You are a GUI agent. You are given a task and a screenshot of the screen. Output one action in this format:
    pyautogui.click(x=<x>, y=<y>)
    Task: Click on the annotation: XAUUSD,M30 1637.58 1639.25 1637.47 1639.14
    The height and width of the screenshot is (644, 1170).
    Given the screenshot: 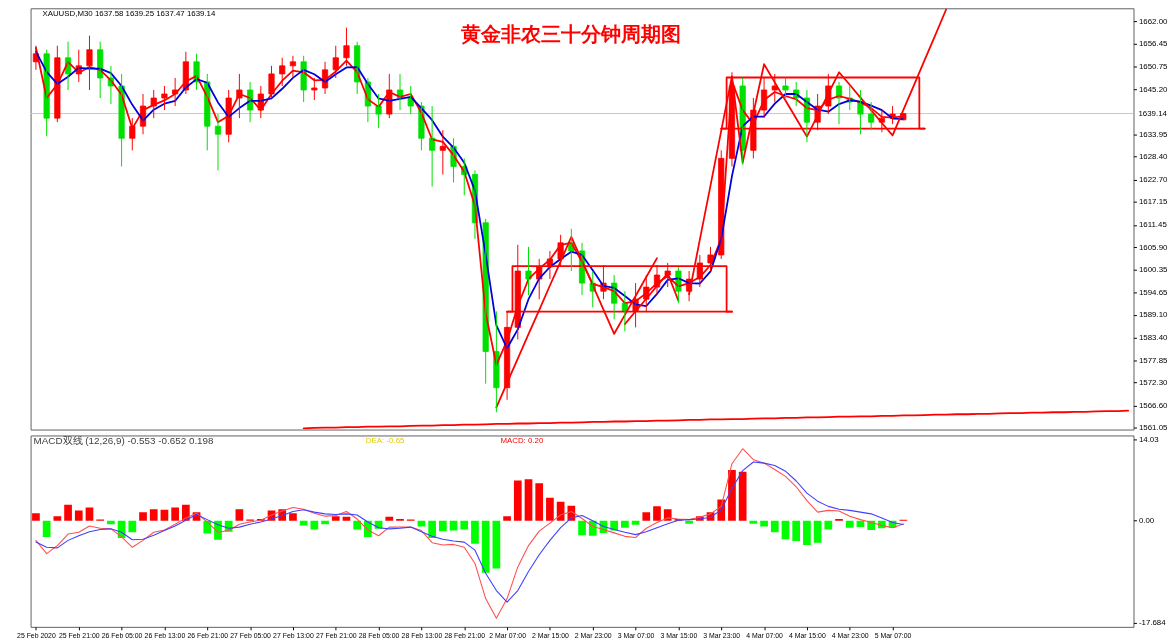 What is the action you would take?
    pyautogui.click(x=129, y=14)
    